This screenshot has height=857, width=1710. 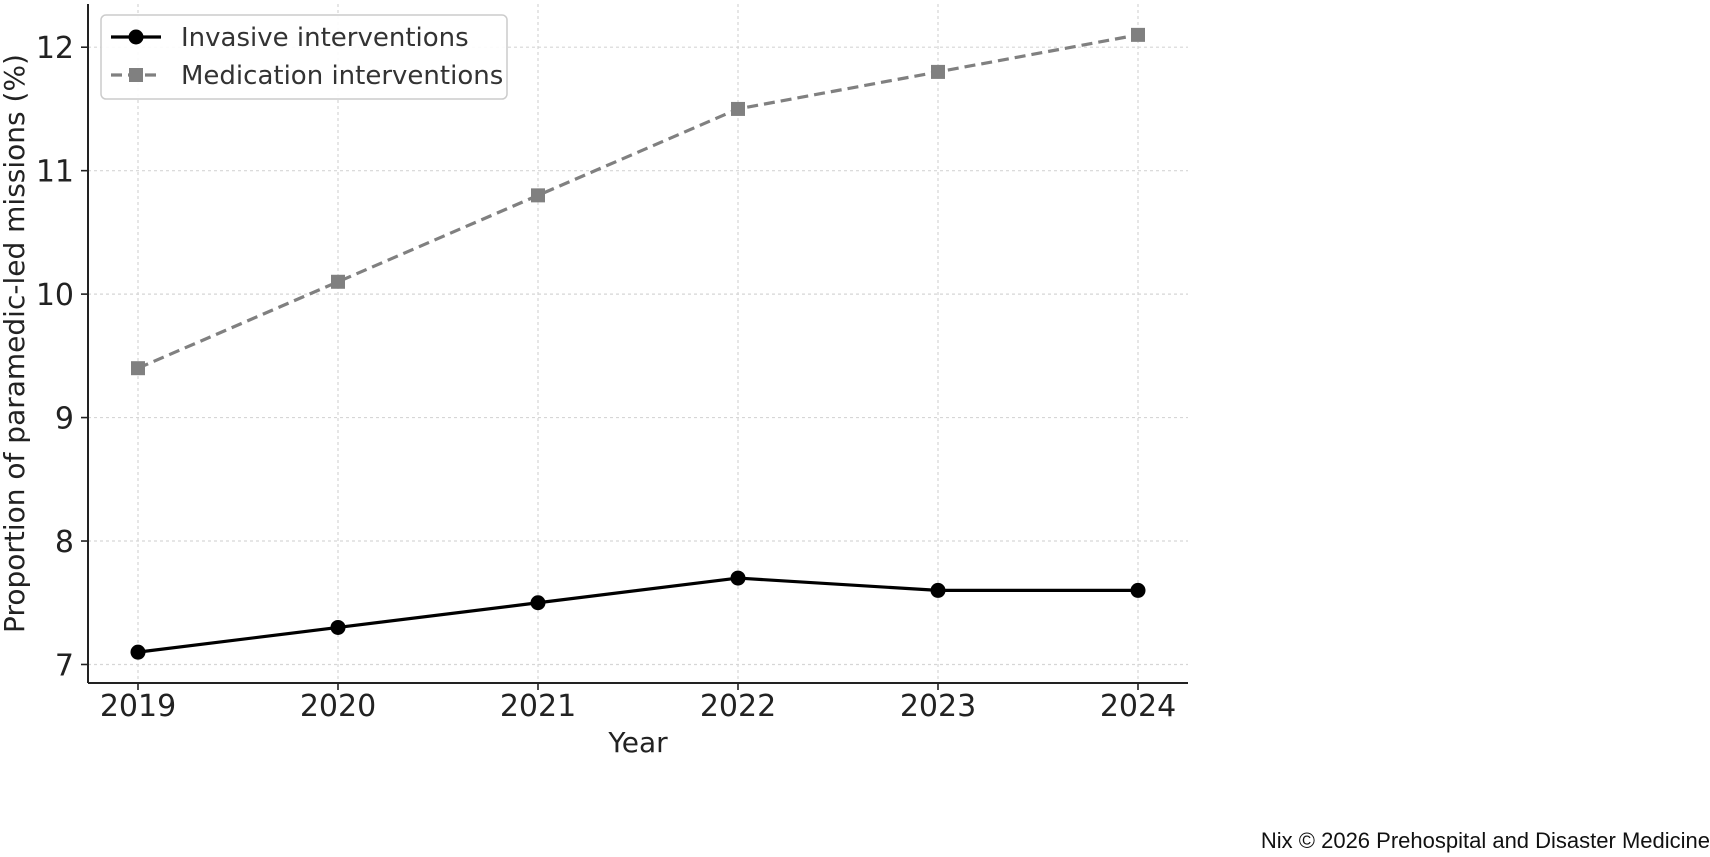 What do you see at coordinates (638, 703) in the screenshot?
I see `x-axis-ticks: 2019 2020 2021 2022 2023 2024` at bounding box center [638, 703].